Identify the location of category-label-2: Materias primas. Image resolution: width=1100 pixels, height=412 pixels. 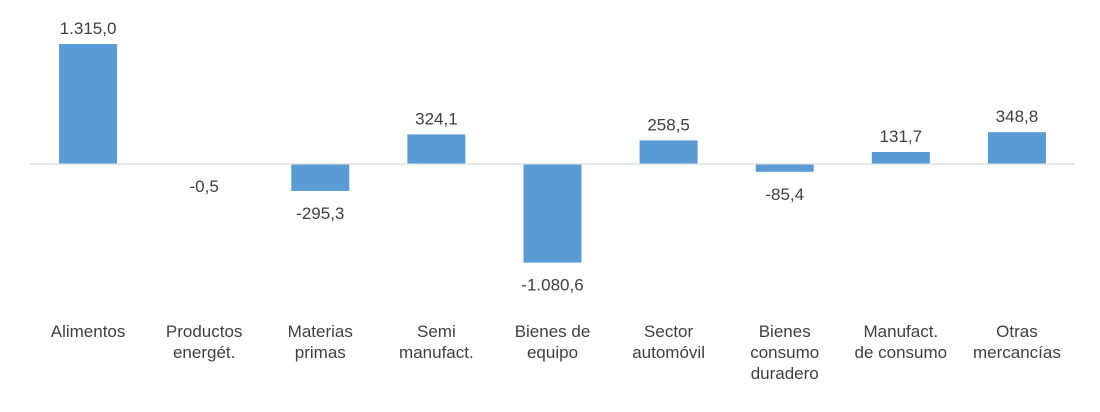
(320, 342).